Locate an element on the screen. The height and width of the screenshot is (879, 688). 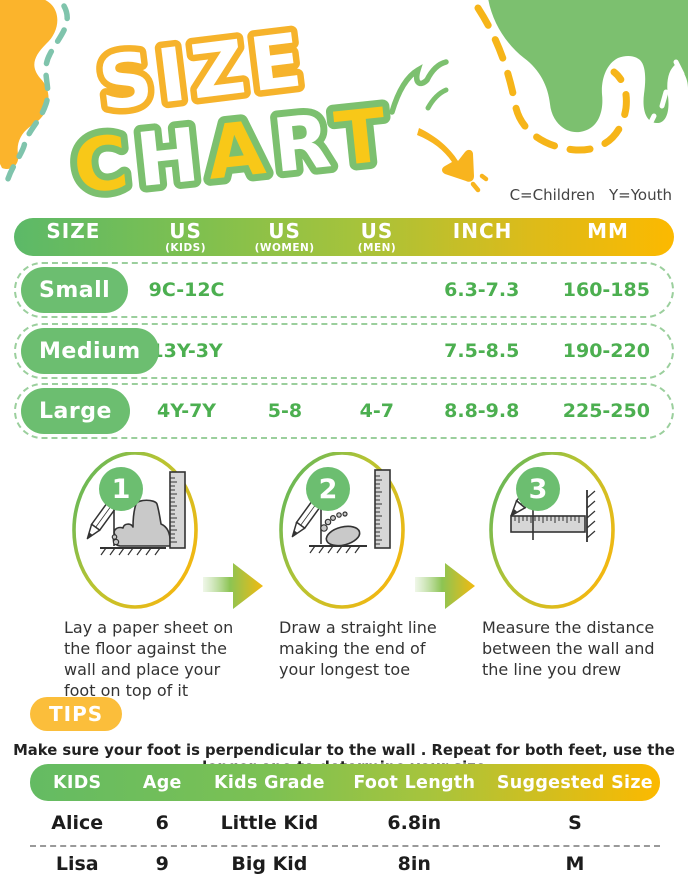
table-row: Alice 6 Little Kid 6.8in S is located at coordinates (345, 823).